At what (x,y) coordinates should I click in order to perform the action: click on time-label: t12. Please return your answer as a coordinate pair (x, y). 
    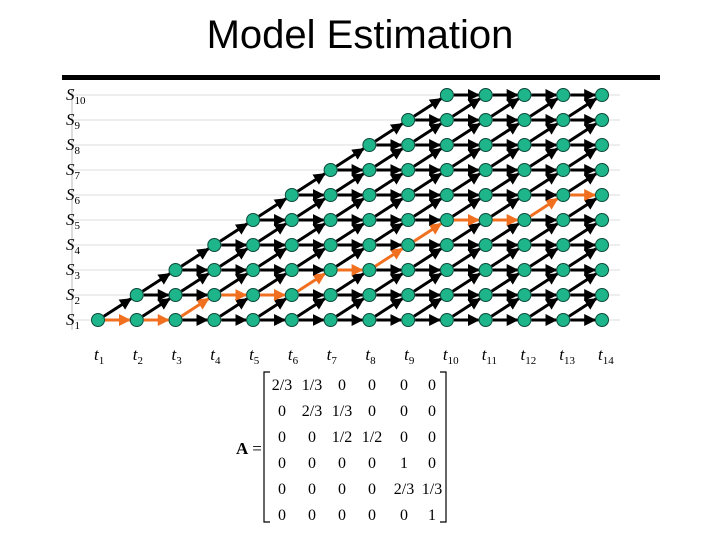
    Looking at the image, I should click on (528, 356).